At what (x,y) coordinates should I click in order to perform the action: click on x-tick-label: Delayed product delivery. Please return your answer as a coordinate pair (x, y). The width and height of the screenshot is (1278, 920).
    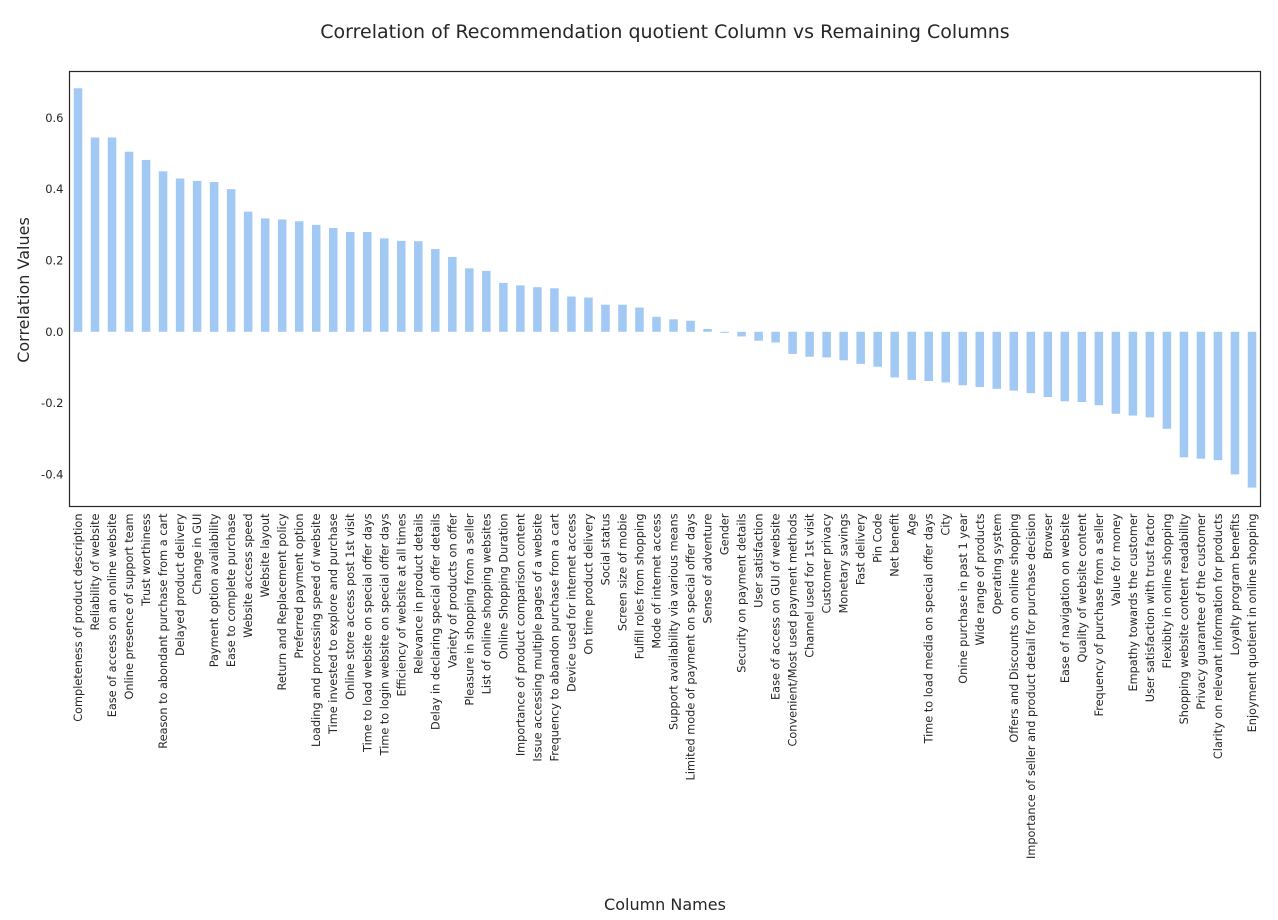
    Looking at the image, I should click on (180, 584).